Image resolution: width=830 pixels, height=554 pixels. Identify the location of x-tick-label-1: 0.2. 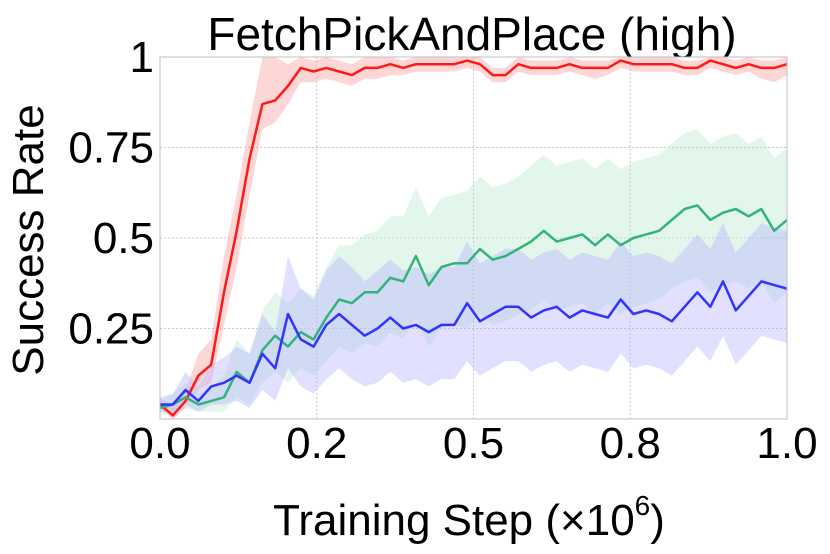
(316, 443).